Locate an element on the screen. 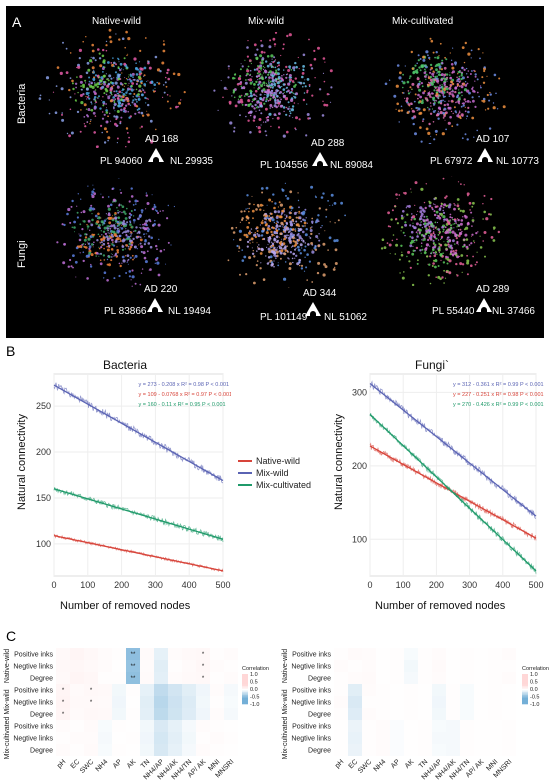  arrowhead-marker is located at coordinates (156, 155).